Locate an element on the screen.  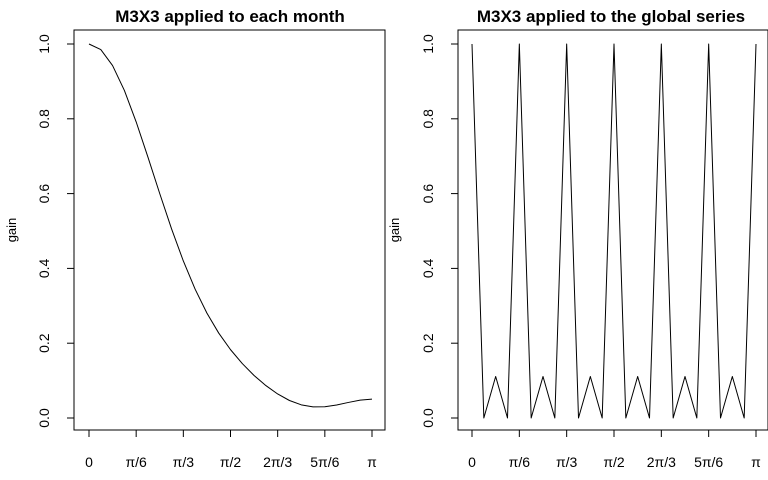
panel1-y-tick-label: 1.0 is located at coordinates (44, 44).